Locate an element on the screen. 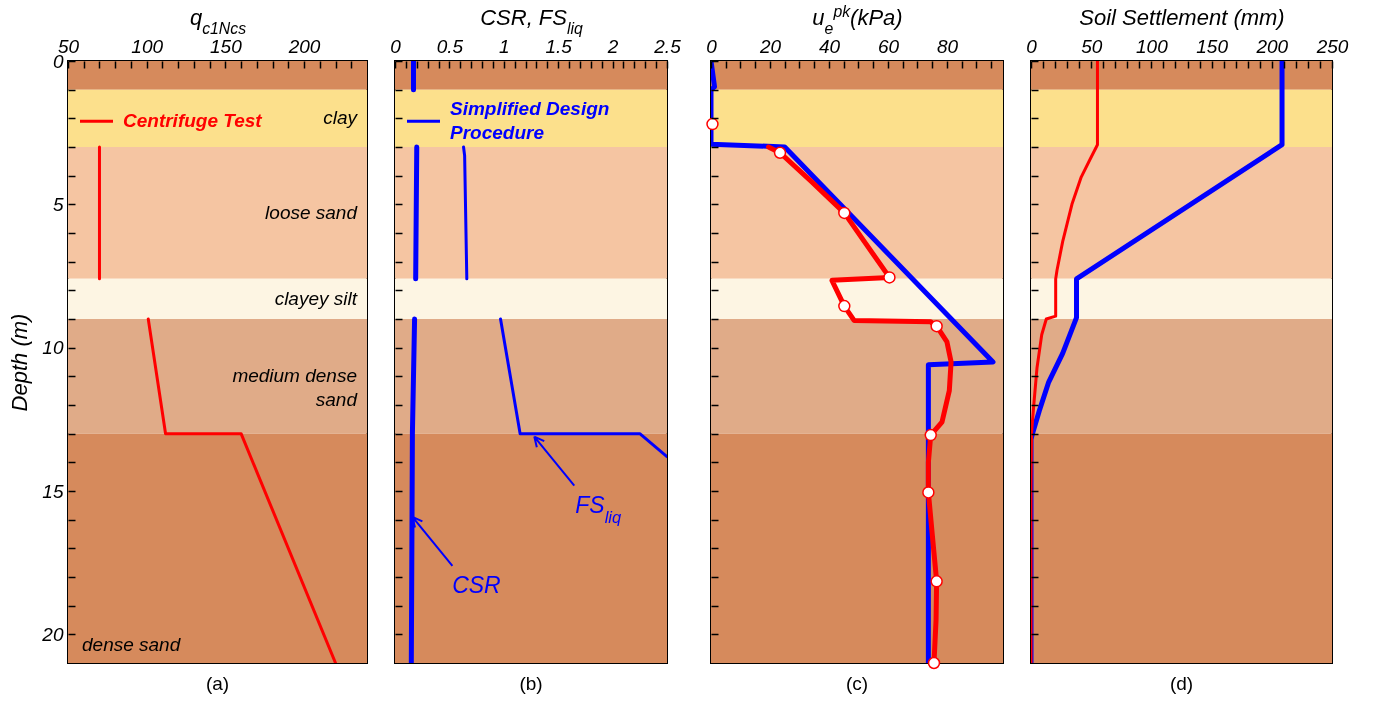 The image size is (1391, 728). y-tick-label: 5 is located at coordinates (58, 204).